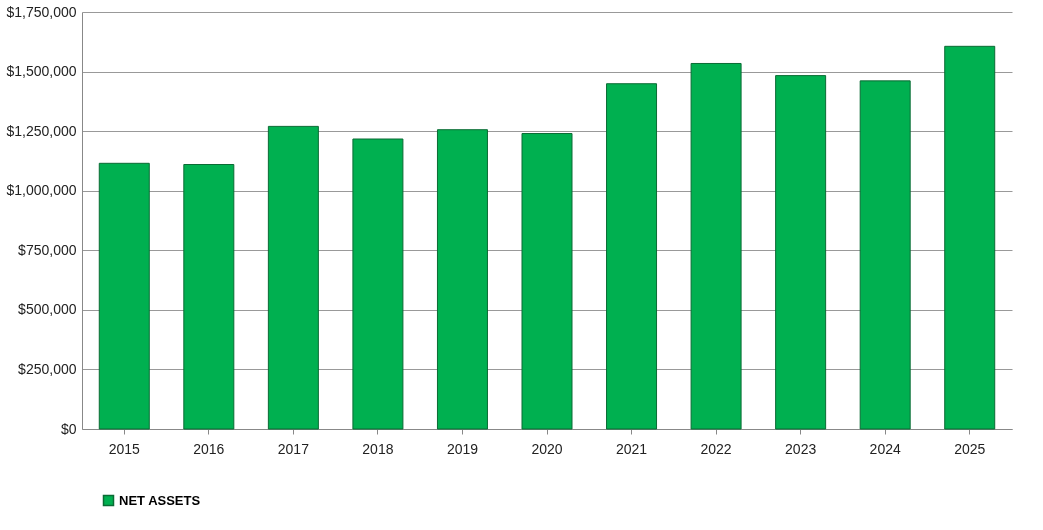 This screenshot has width=1043, height=530. Describe the element at coordinates (41, 71) in the screenshot. I see `y-tick-label: $1,500,000` at that location.